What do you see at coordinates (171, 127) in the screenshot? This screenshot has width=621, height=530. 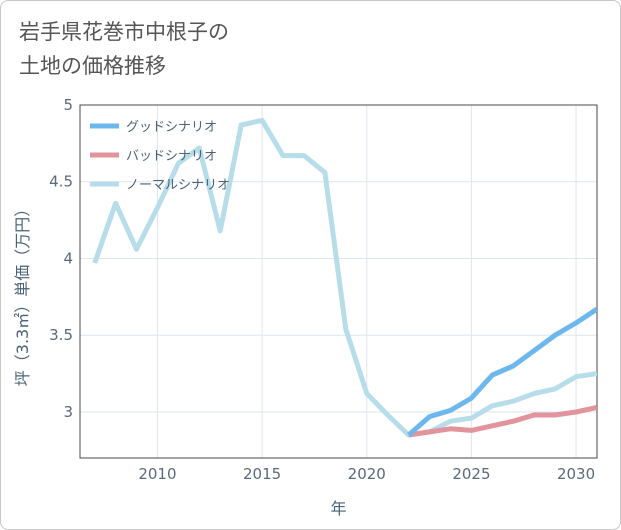 I see `legend-label: グッドシナリオ` at bounding box center [171, 127].